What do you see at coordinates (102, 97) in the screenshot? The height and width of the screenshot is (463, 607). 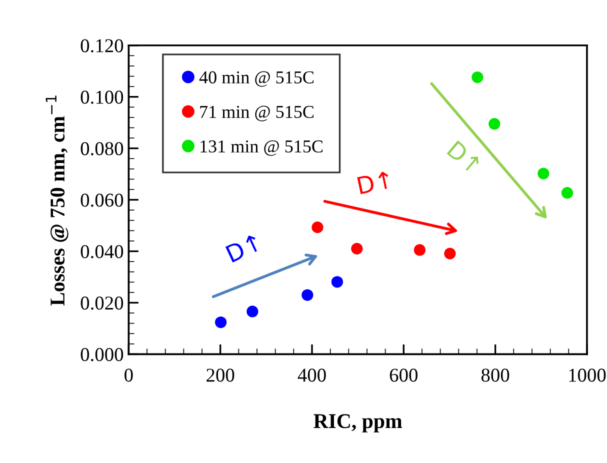 I see `y-tick-label: 0.100` at bounding box center [102, 97].